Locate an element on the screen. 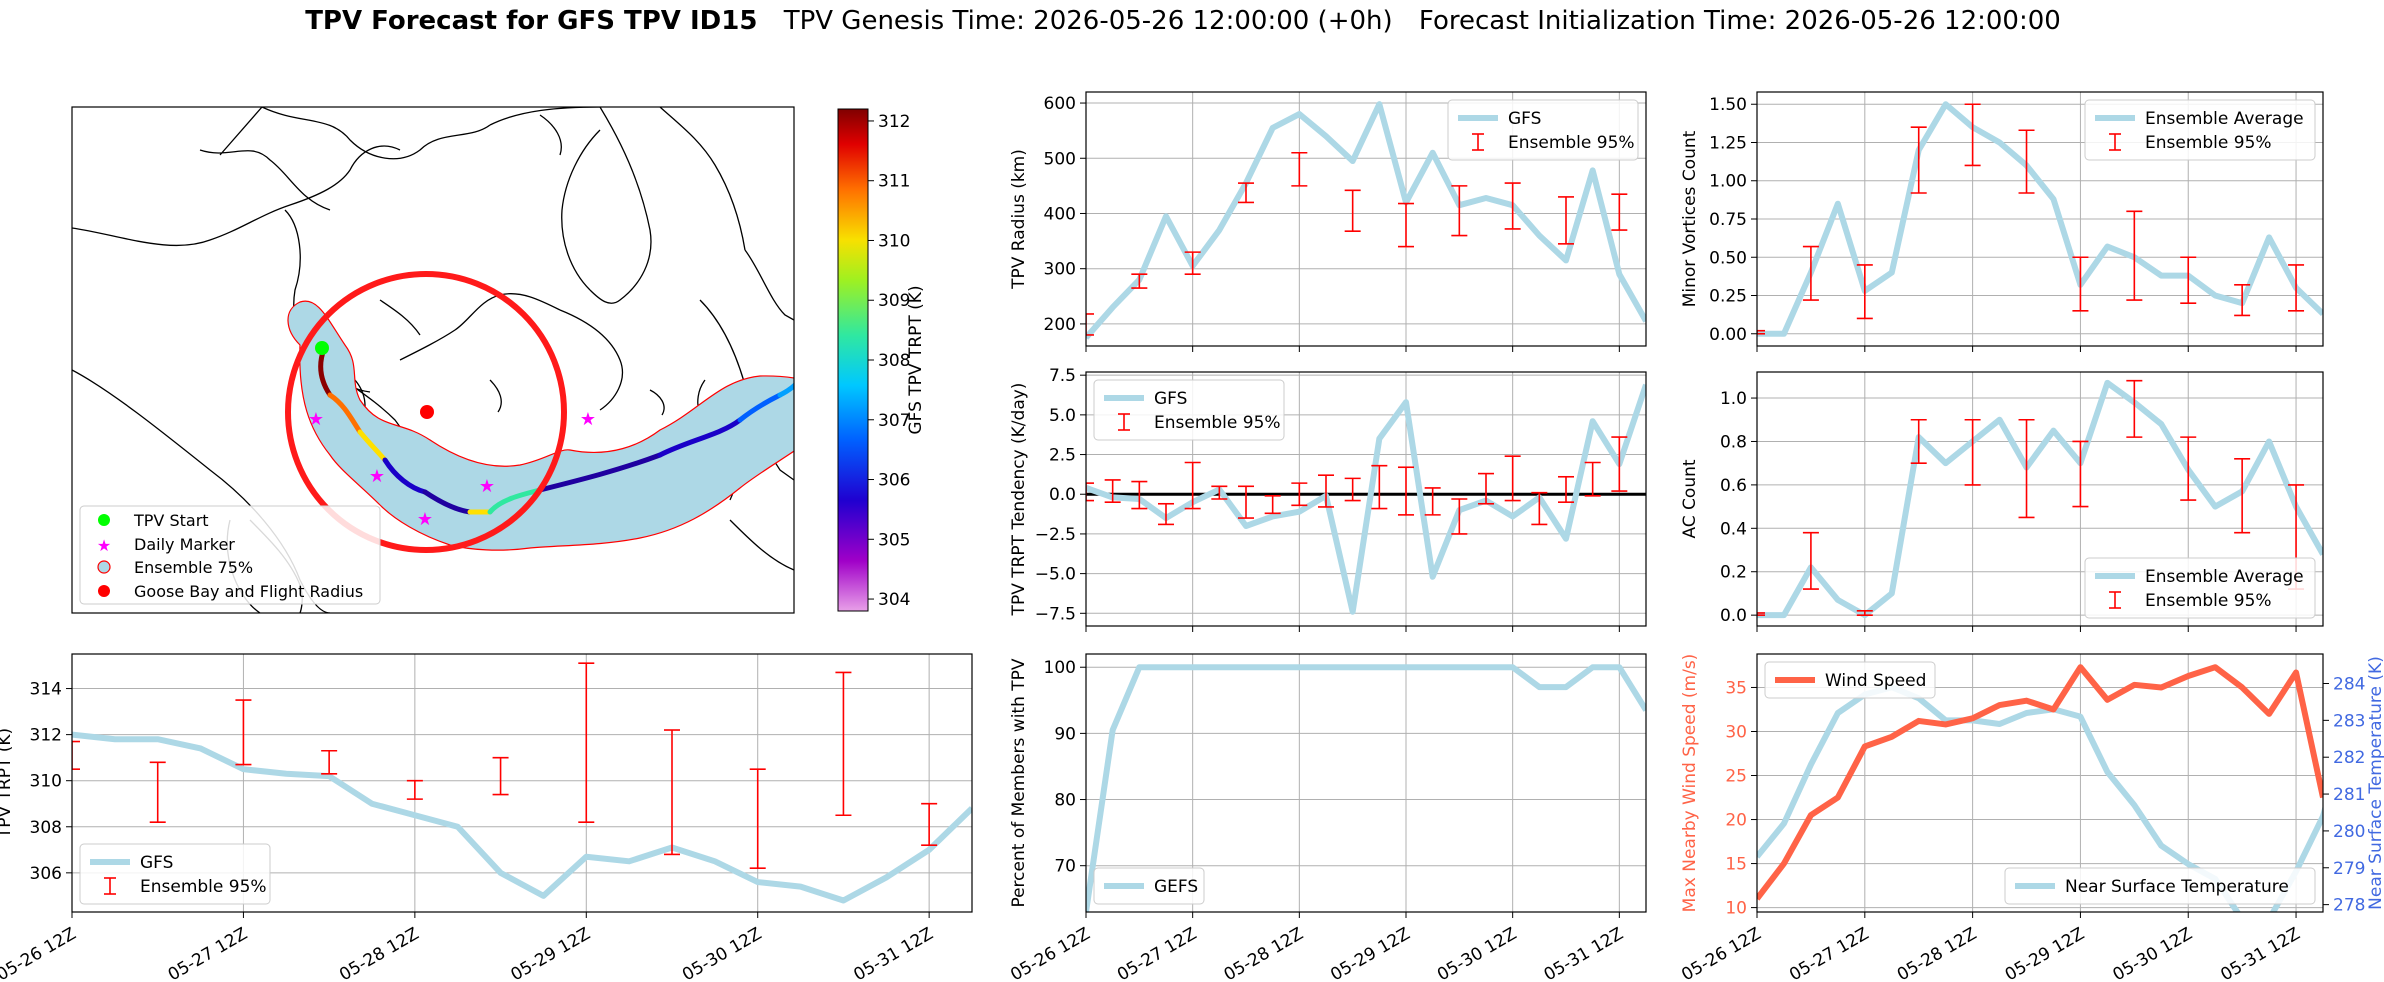 The width and height of the screenshot is (2384, 982). y-tick-label: 30 is located at coordinates (1736, 732).